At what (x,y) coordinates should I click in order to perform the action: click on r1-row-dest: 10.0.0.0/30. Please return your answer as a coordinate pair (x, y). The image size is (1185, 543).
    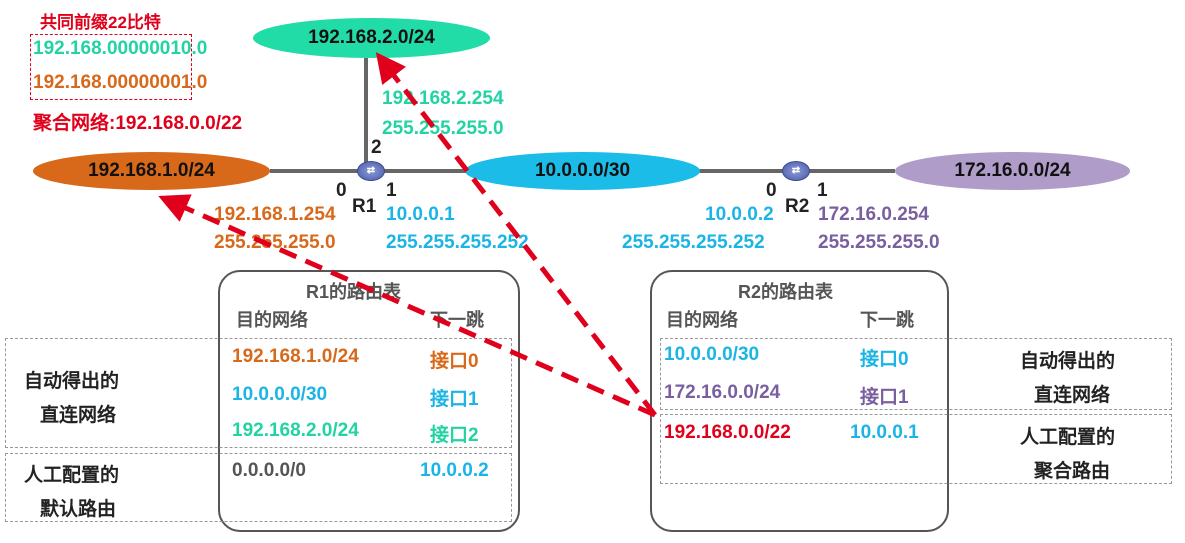
    Looking at the image, I should click on (280, 394).